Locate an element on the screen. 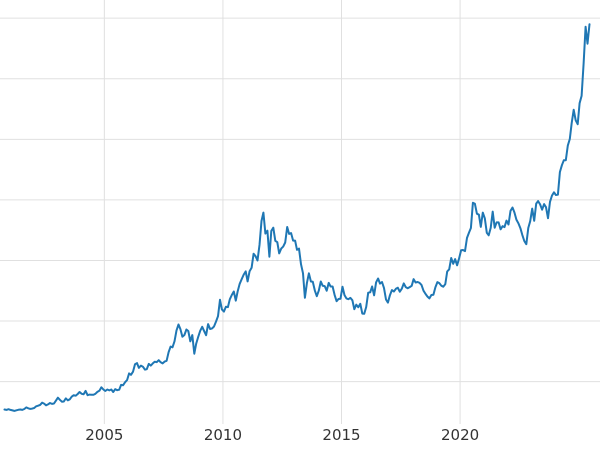  x-tick-label: 2010 is located at coordinates (223, 435).